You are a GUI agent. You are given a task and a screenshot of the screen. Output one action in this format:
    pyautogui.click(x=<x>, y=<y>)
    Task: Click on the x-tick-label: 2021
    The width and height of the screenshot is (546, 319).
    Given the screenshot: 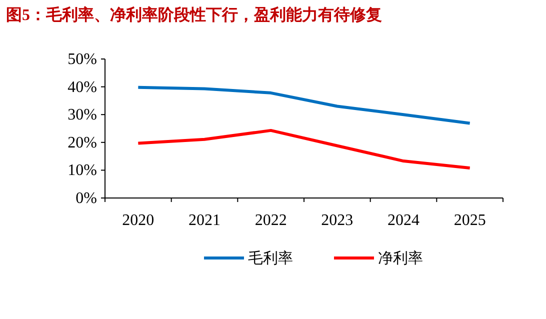 What is the action you would take?
    pyautogui.click(x=204, y=220)
    